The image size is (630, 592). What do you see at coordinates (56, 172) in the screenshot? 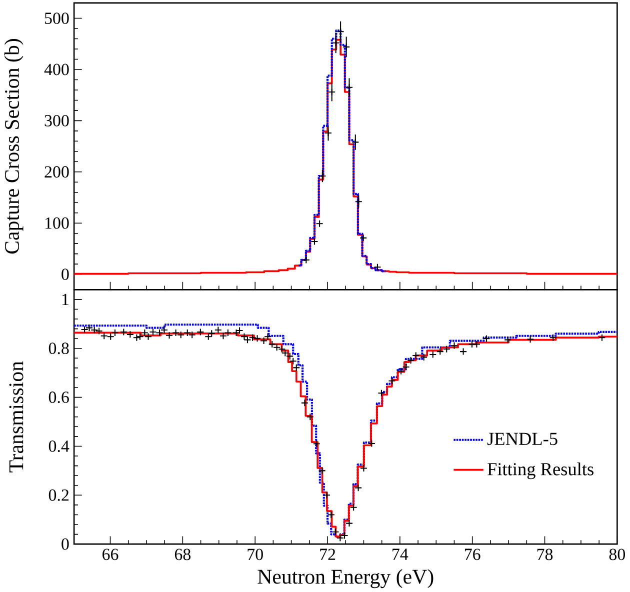
I see `y-tick-label: 200` at bounding box center [56, 172].